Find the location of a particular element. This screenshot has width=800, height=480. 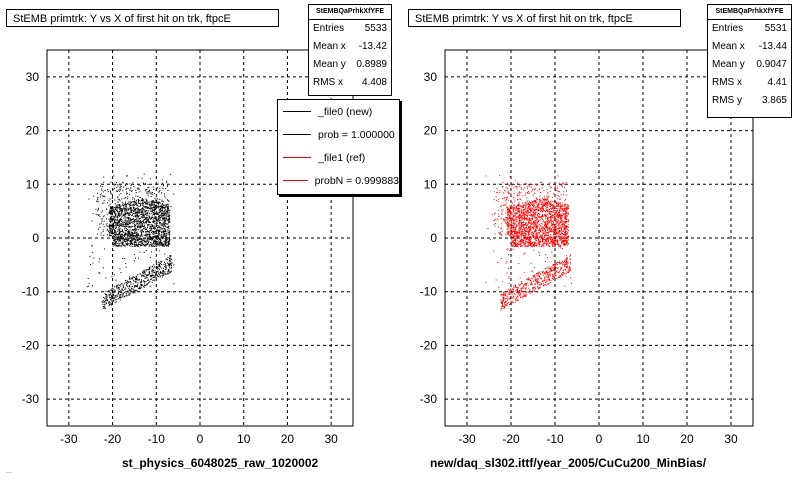

legend-line-black is located at coordinates (297, 111).